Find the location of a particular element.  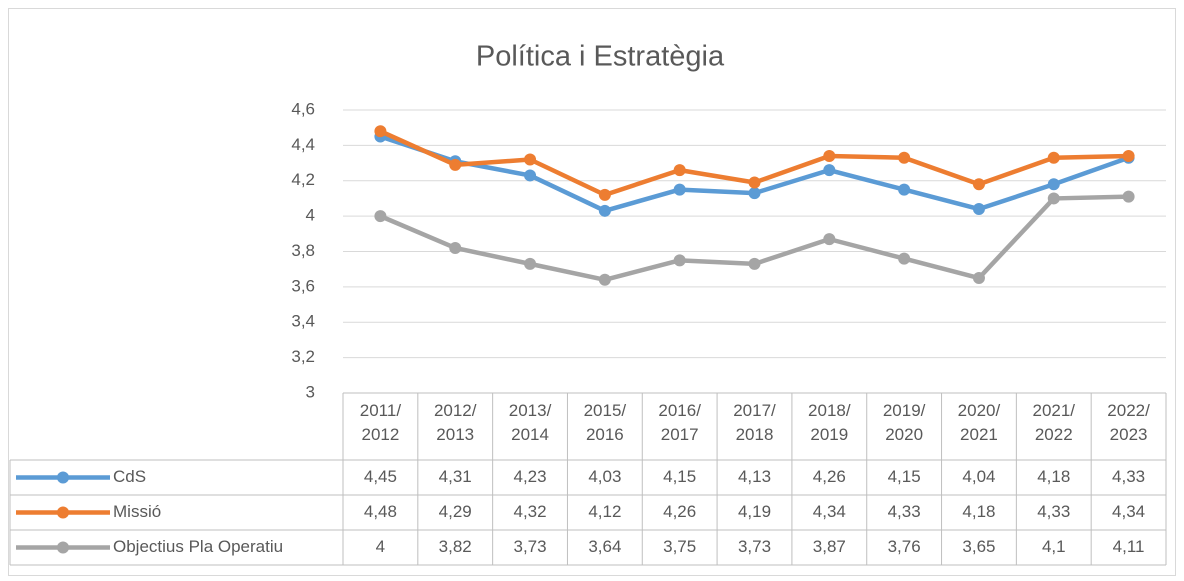

x-tick-label: 2013/2014 is located at coordinates (530, 422).